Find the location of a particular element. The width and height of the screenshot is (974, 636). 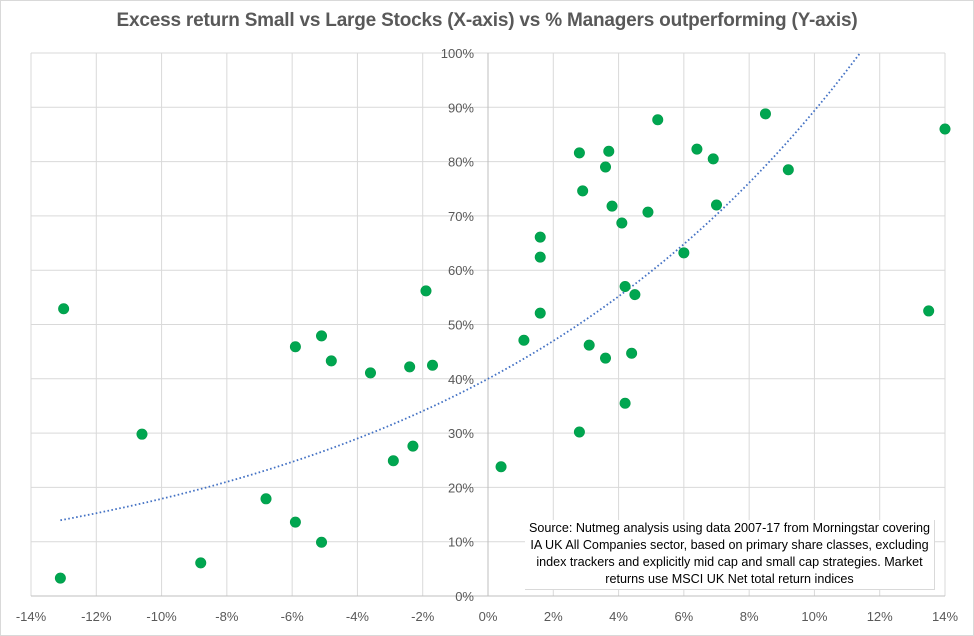

y-tick-label: 50% is located at coordinates (461, 325).